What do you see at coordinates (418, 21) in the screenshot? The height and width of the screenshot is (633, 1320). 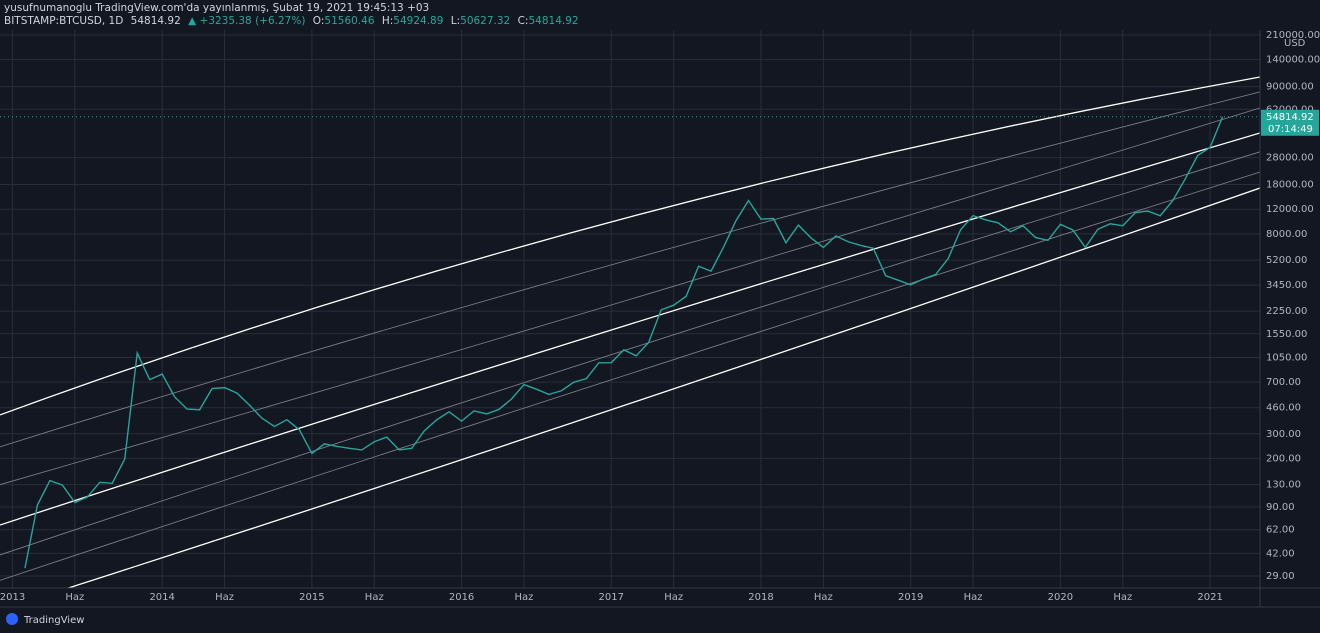 I see `high: 54924.89` at bounding box center [418, 21].